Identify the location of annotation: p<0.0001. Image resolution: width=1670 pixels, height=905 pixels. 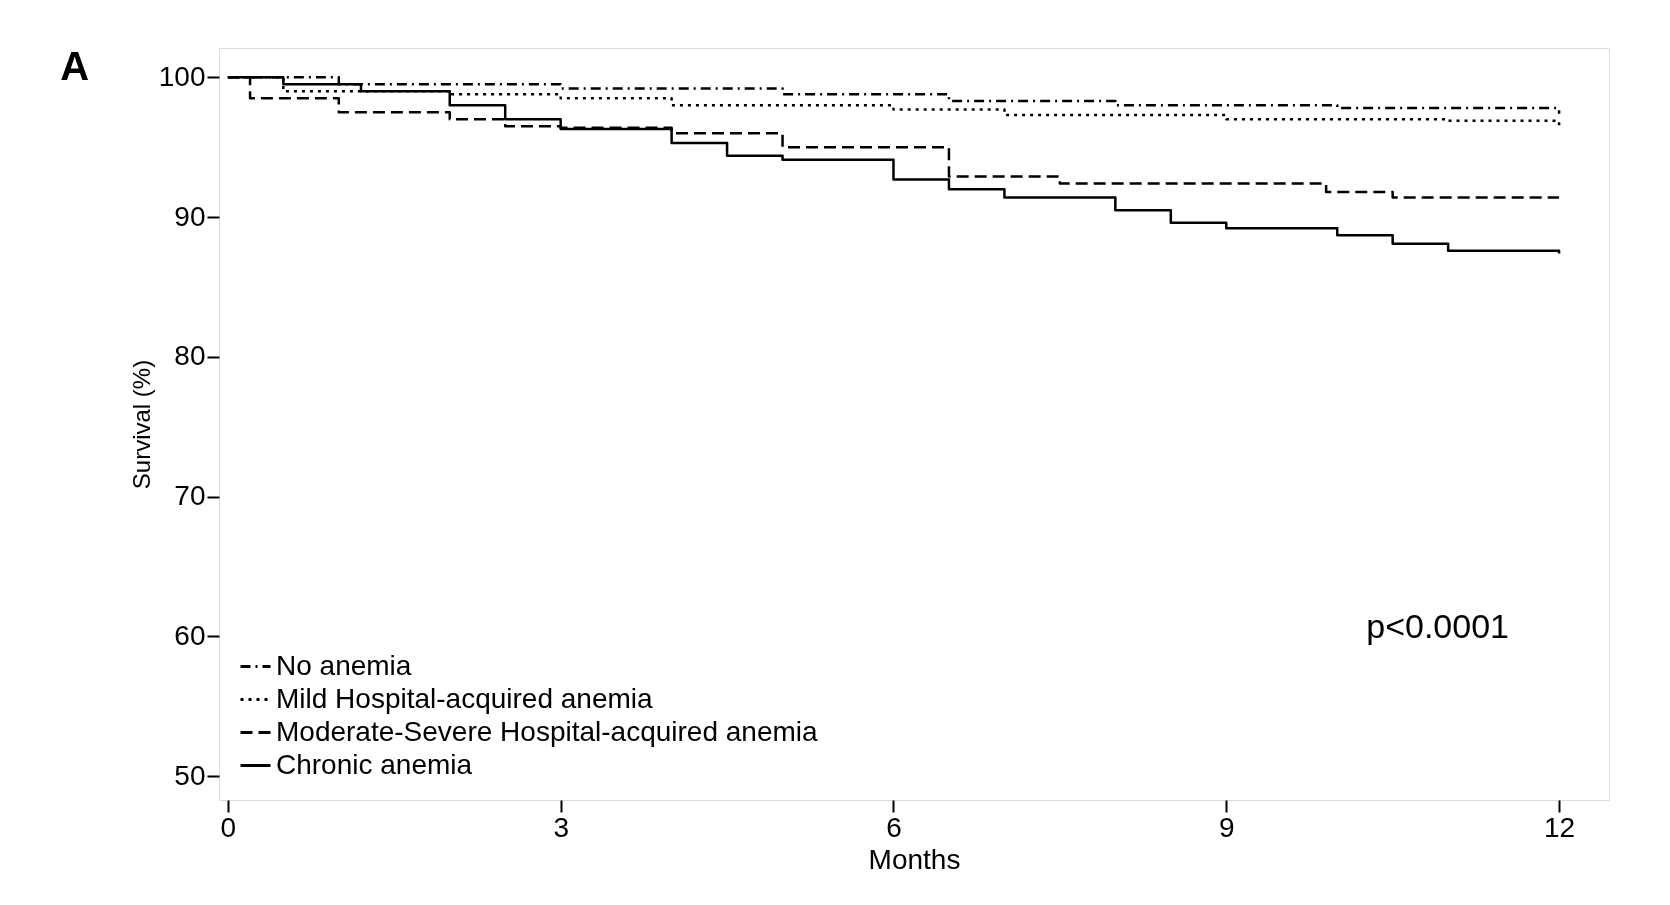
(1437, 626).